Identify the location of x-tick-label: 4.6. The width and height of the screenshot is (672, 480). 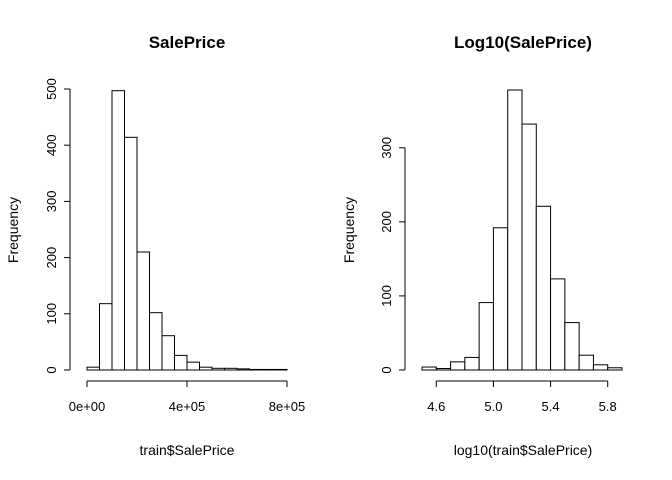
(436, 406).